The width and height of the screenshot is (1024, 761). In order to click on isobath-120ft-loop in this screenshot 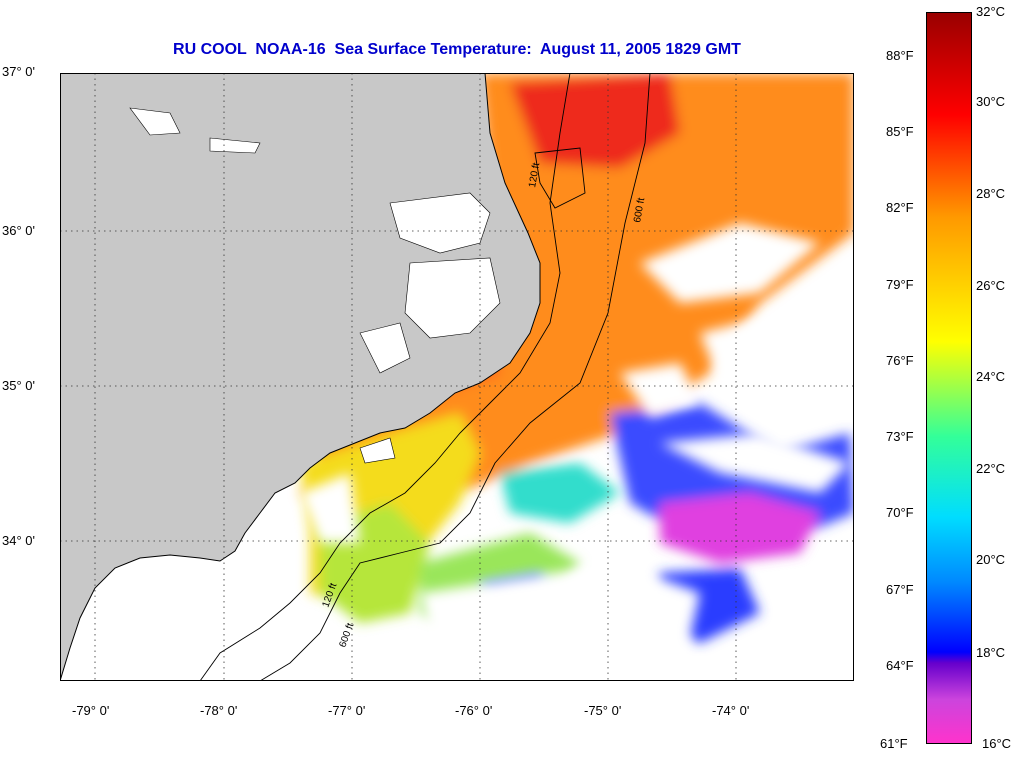, I will do `click(560, 178)`.